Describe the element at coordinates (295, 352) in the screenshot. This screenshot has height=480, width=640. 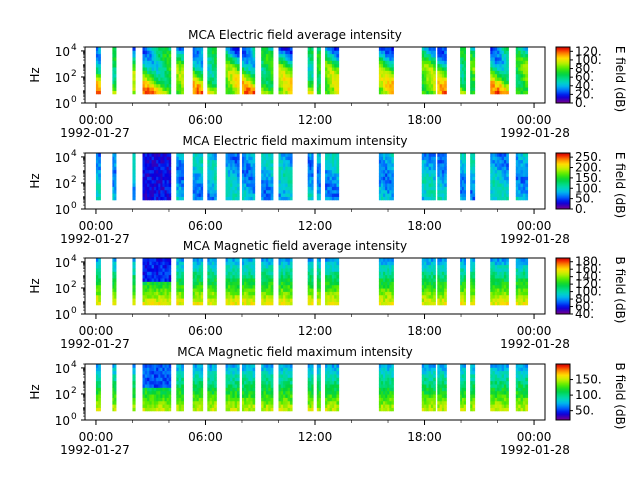
I see `panel-title: MCA Magnetic field maximum intensity` at that location.